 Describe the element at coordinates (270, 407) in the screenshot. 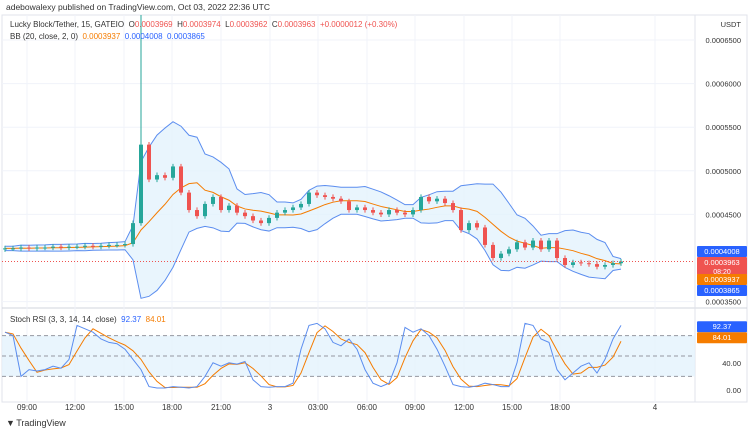

I see `x-tick-label: 3` at that location.